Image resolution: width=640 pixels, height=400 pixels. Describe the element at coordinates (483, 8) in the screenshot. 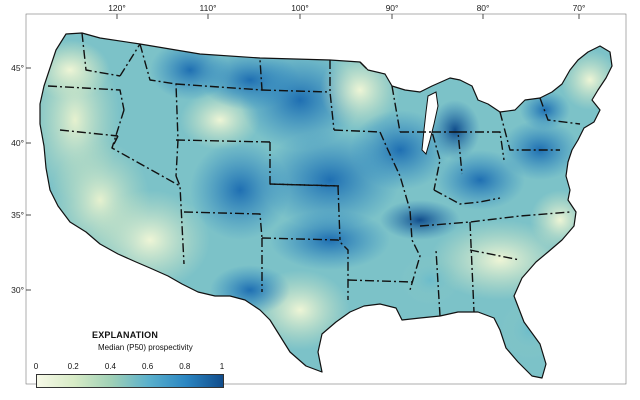

I see `longitude-label: 80°` at that location.